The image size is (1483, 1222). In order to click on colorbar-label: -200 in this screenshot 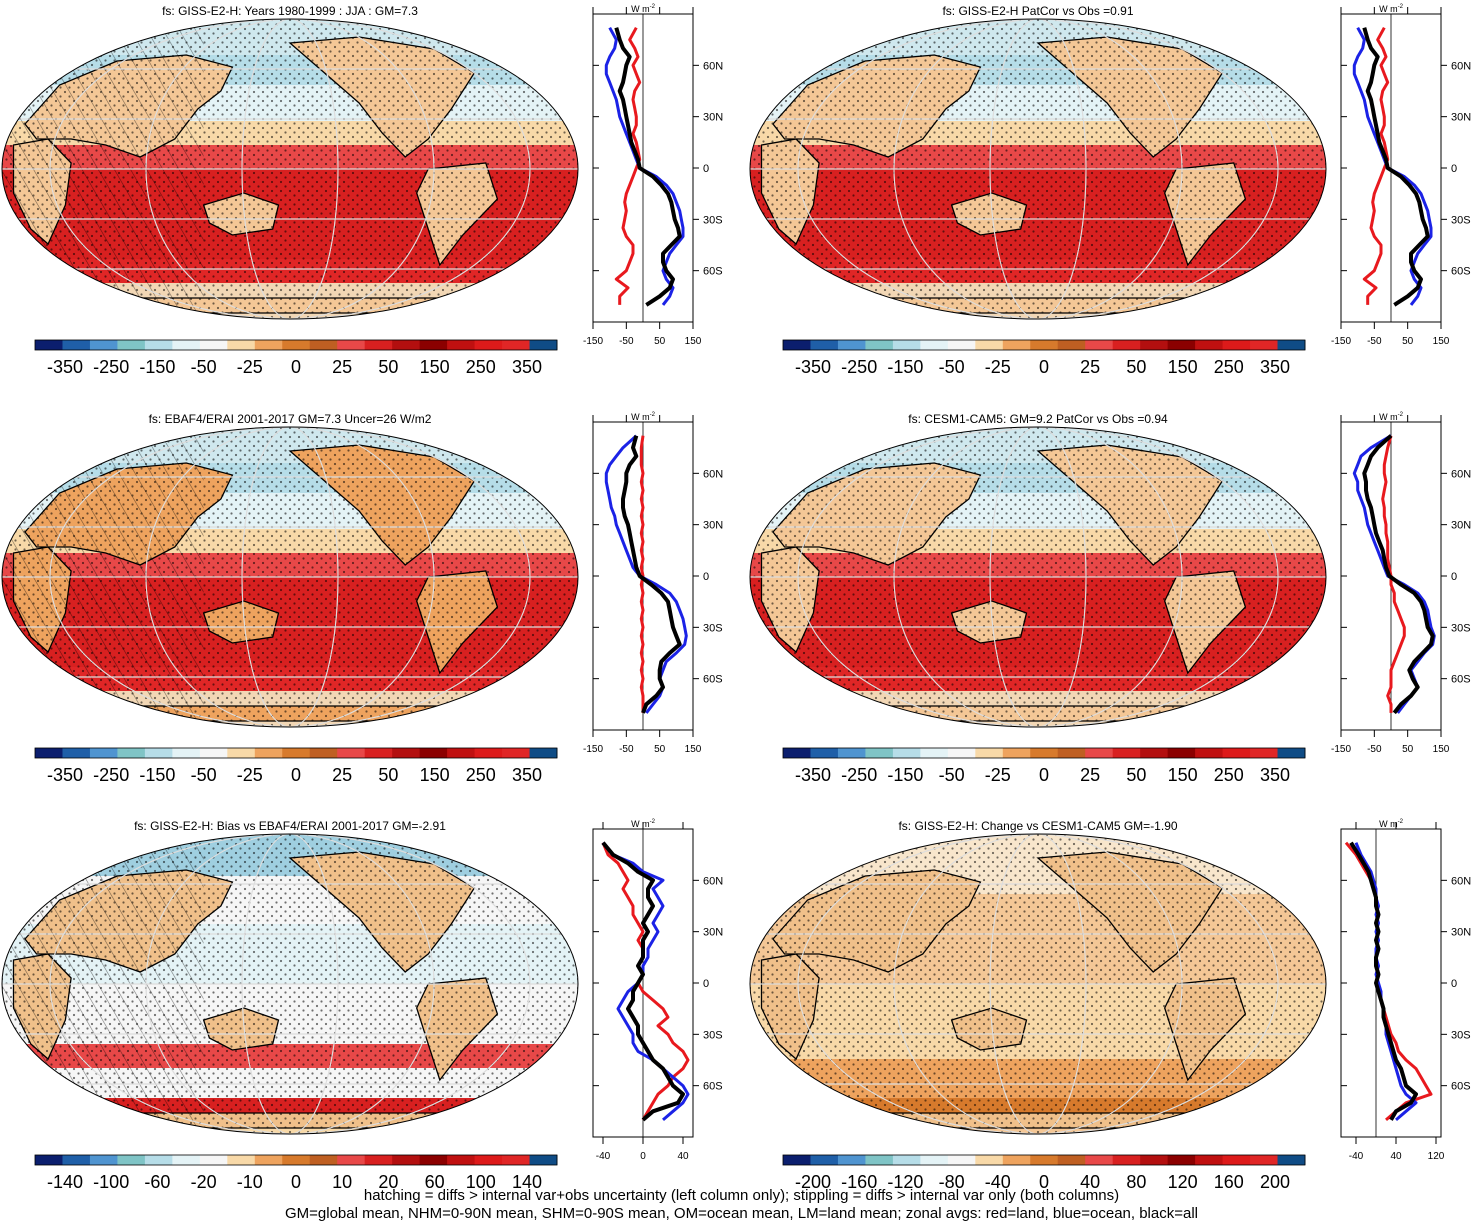, I will do `click(813, 1182)`.